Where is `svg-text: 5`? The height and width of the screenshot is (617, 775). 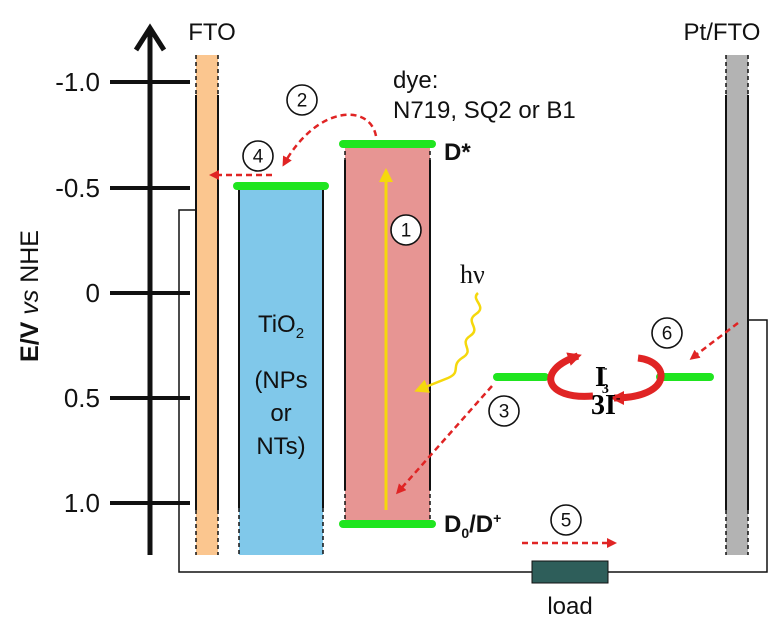
svg-text: 5 is located at coordinates (566, 521).